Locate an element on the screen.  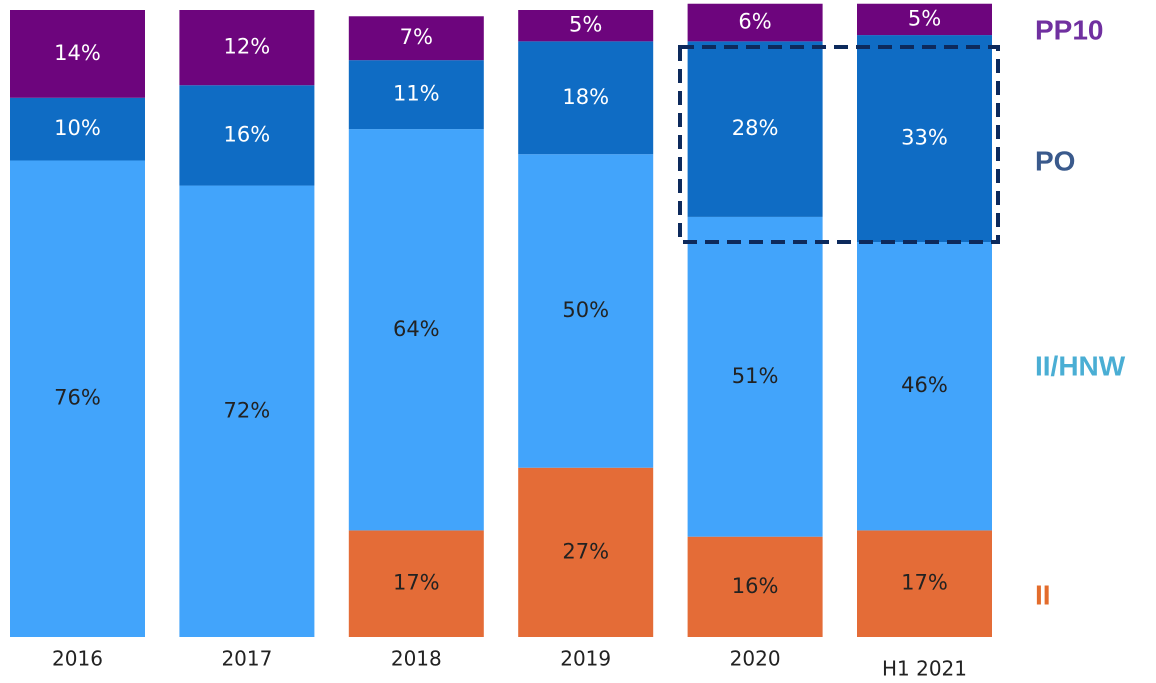
value-label: 10% is located at coordinates (77, 128).